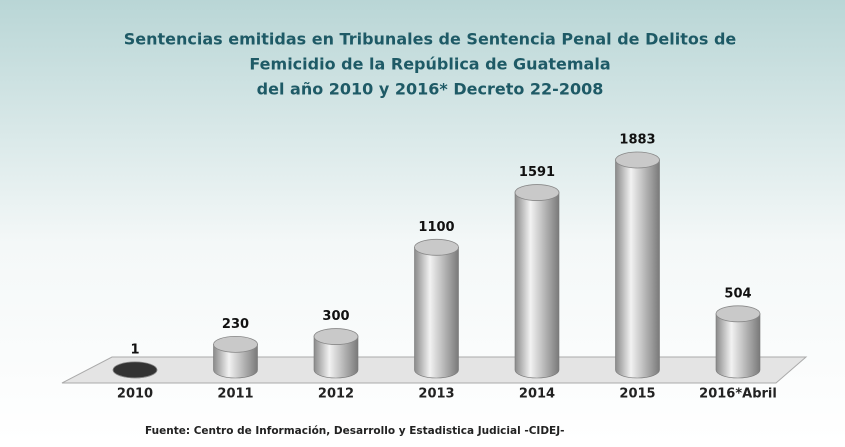 This screenshot has width=845, height=447. Describe the element at coordinates (134, 349) in the screenshot. I see `data-label: 1` at that location.